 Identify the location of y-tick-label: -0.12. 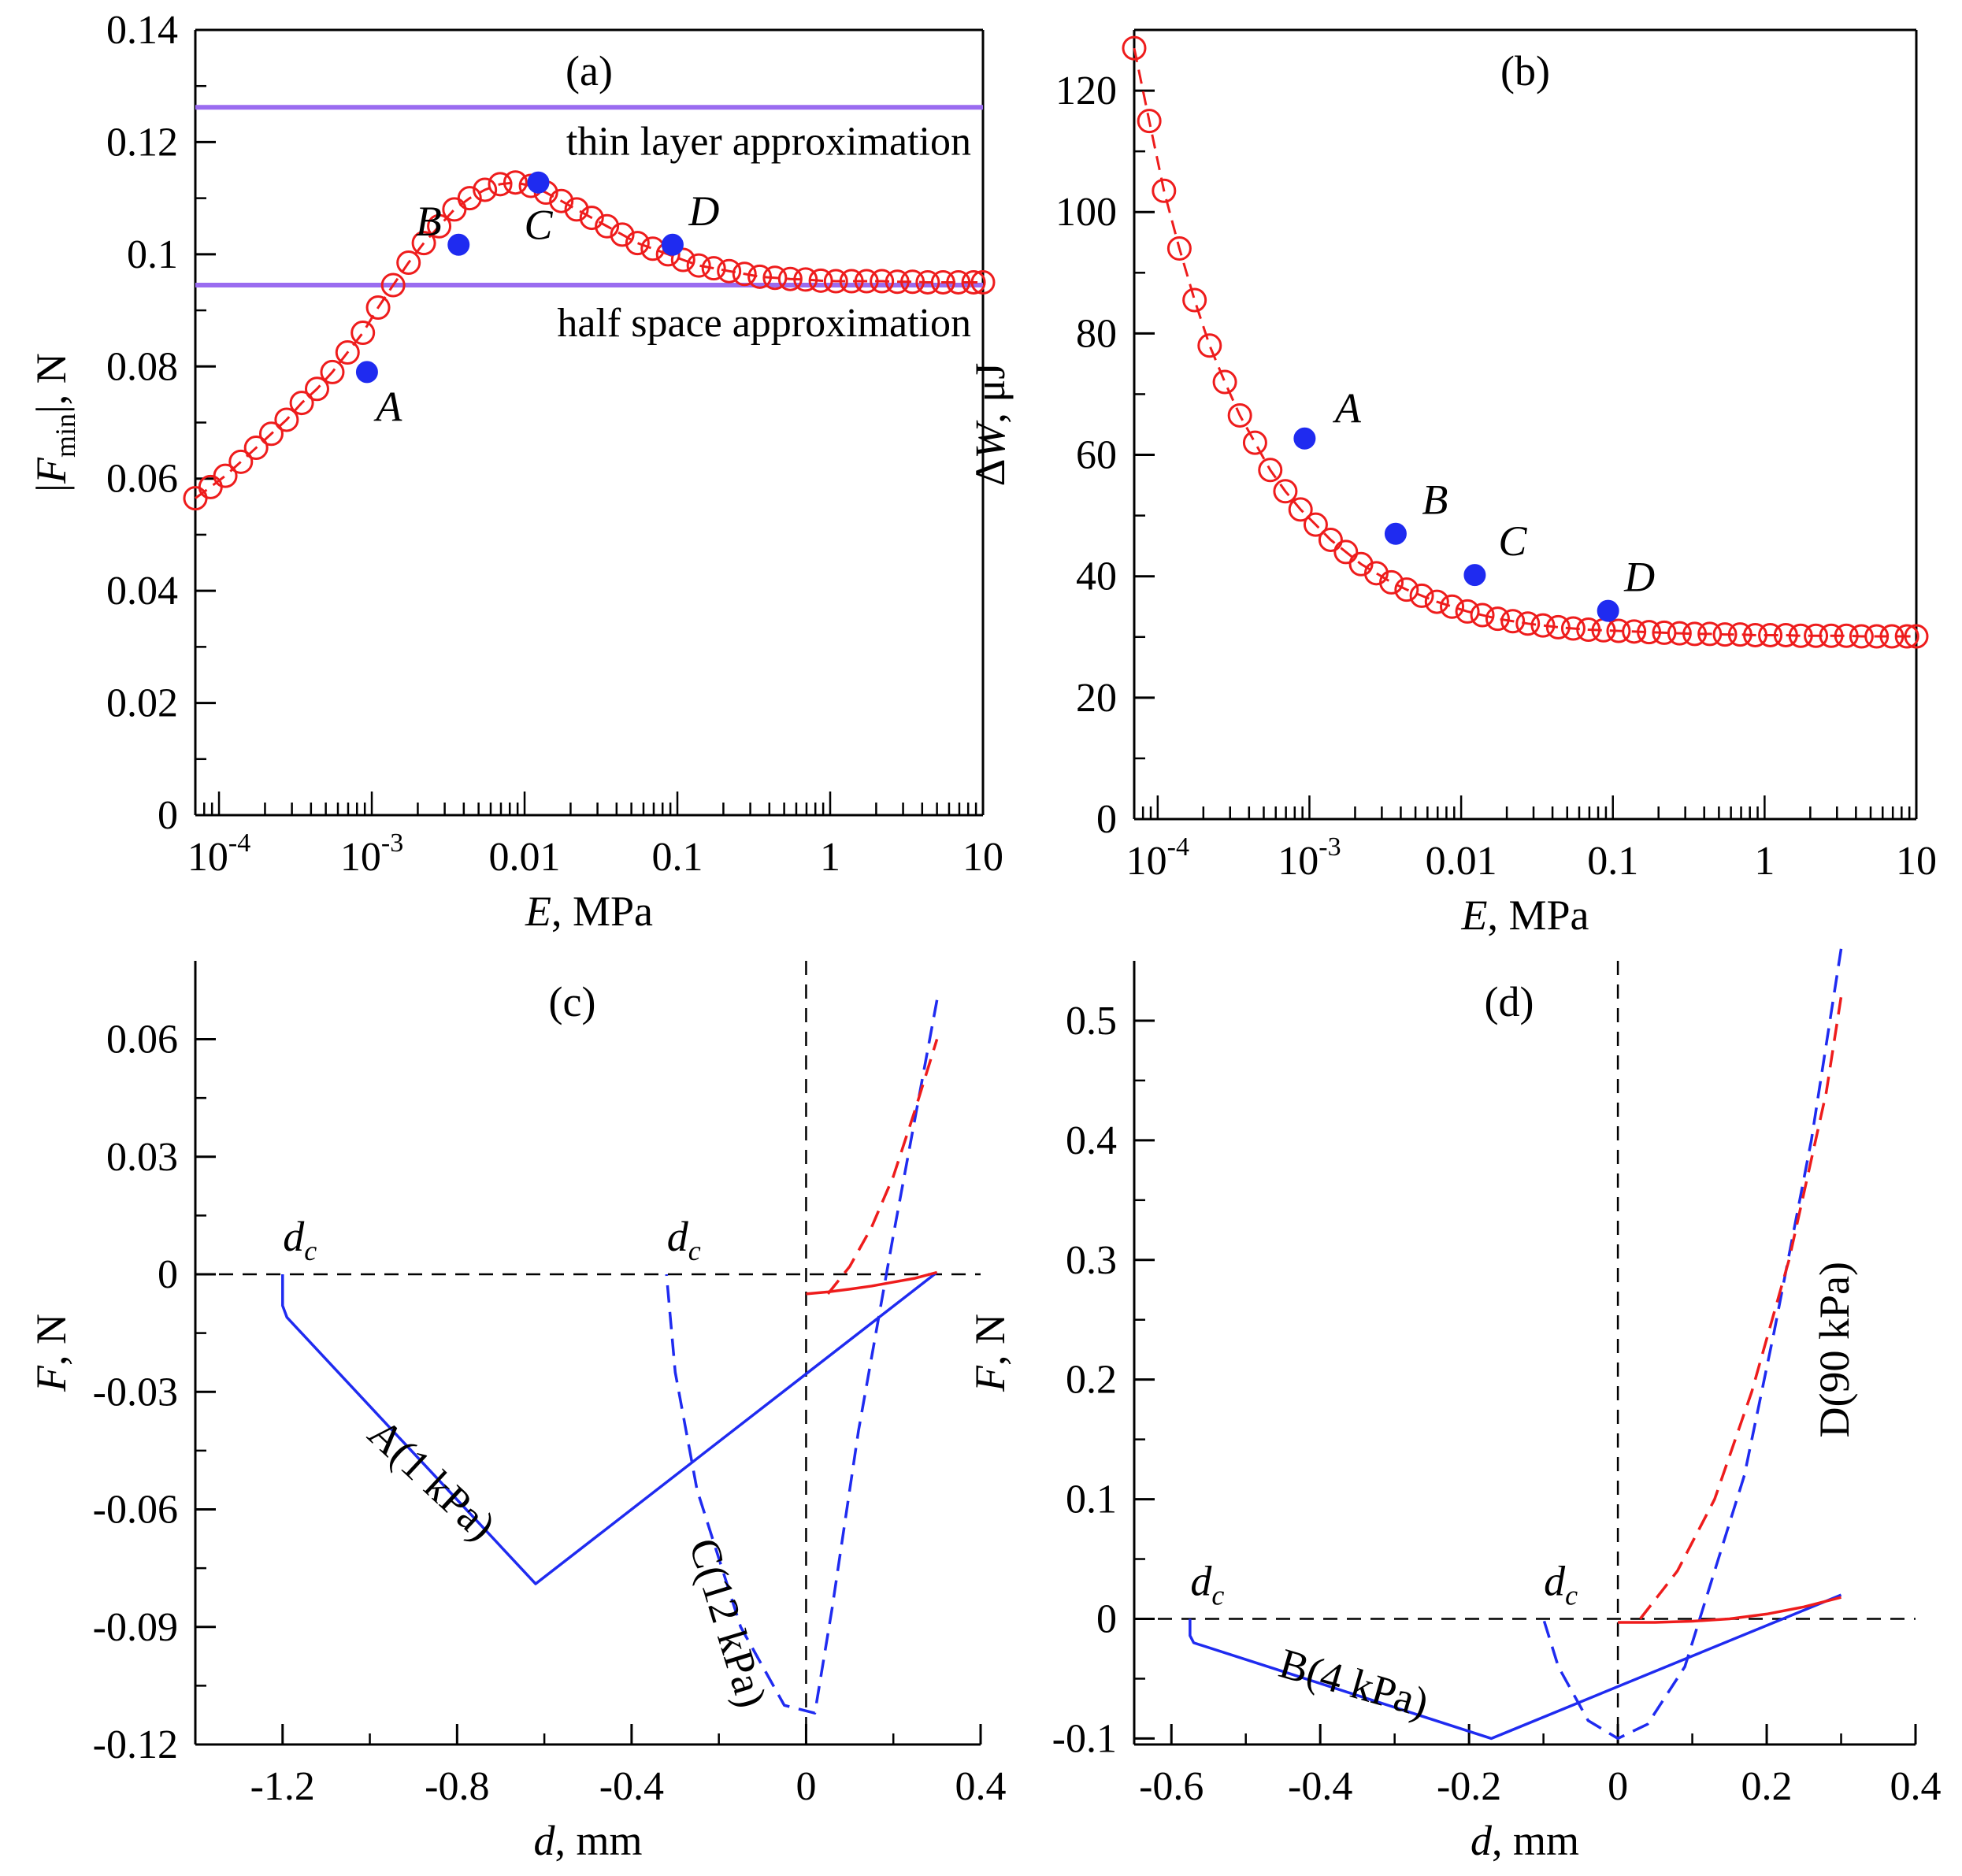
(135, 1744).